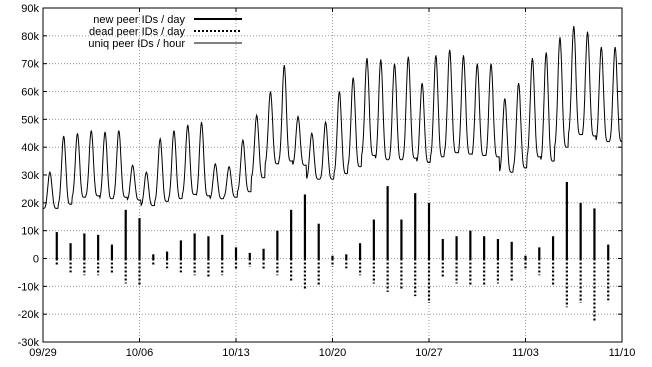 This screenshot has width=652, height=367. Describe the element at coordinates (236, 353) in the screenshot. I see `x-tick-label: 10/13` at that location.